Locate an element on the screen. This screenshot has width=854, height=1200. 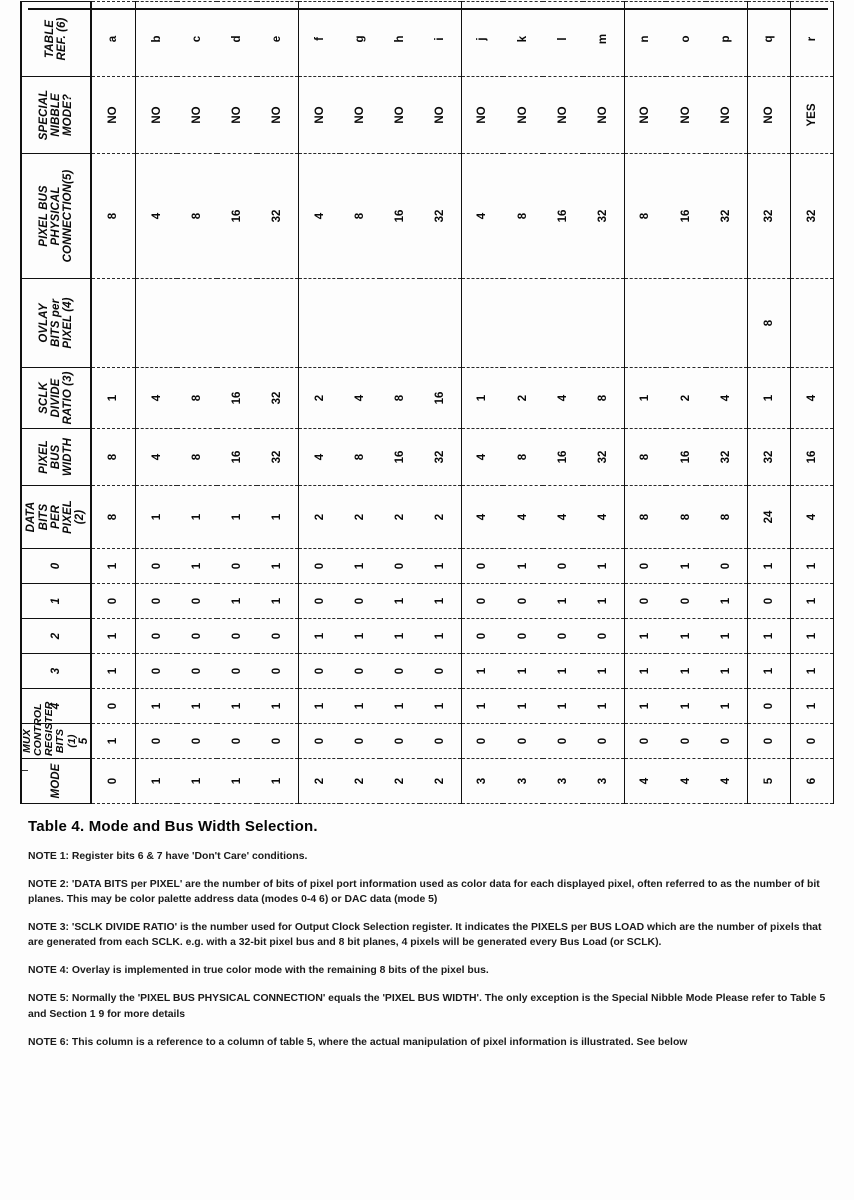
col-header-bit0: 0 is located at coordinates (56, 566).